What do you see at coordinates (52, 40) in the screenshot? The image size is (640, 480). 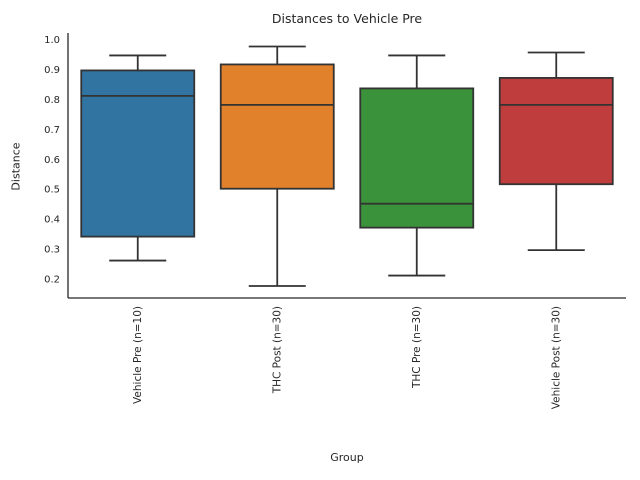 I see `y-tick-label: 1.0` at bounding box center [52, 40].